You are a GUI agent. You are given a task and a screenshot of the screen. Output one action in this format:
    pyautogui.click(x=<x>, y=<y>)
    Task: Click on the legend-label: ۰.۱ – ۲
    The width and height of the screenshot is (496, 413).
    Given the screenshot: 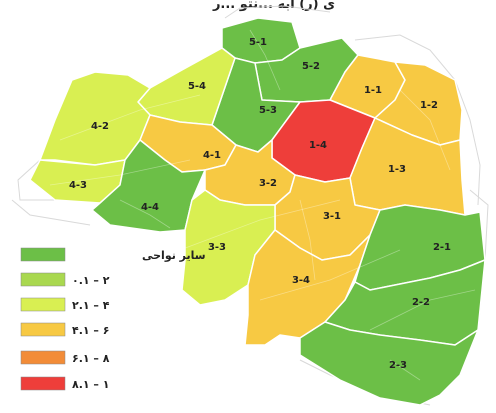 What is the action you would take?
    pyautogui.click(x=91, y=280)
    